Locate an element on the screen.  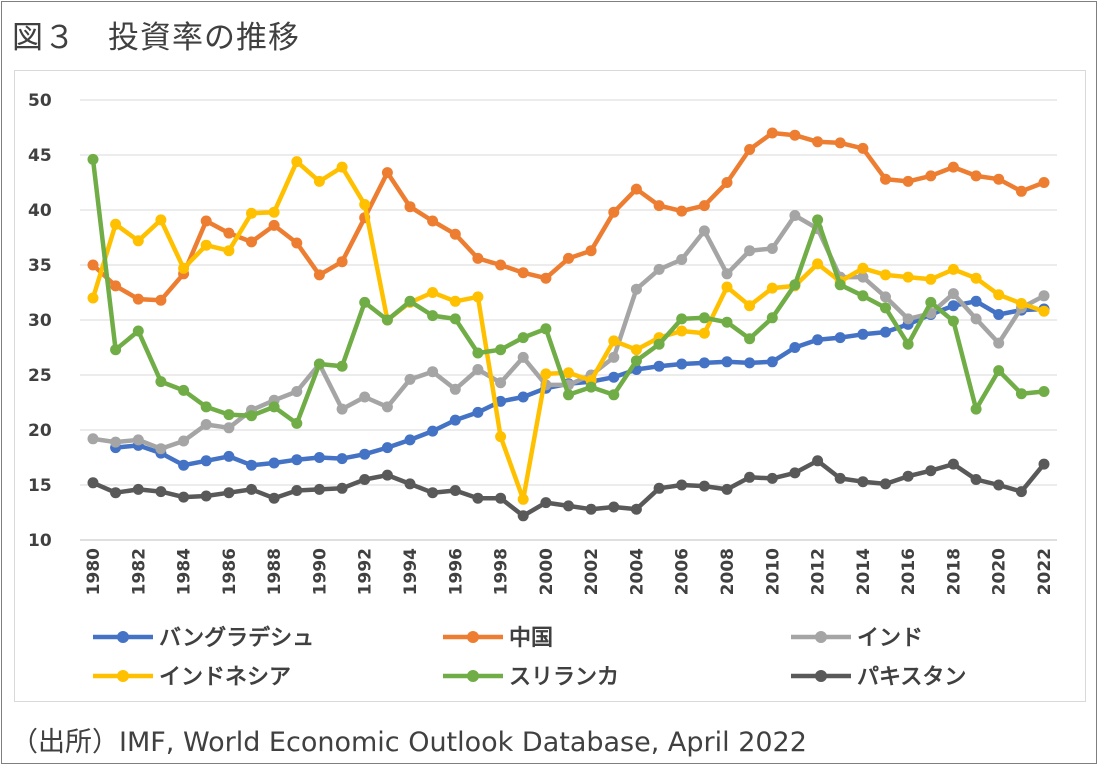
x-tick-label: 1988 is located at coordinates (275, 571).